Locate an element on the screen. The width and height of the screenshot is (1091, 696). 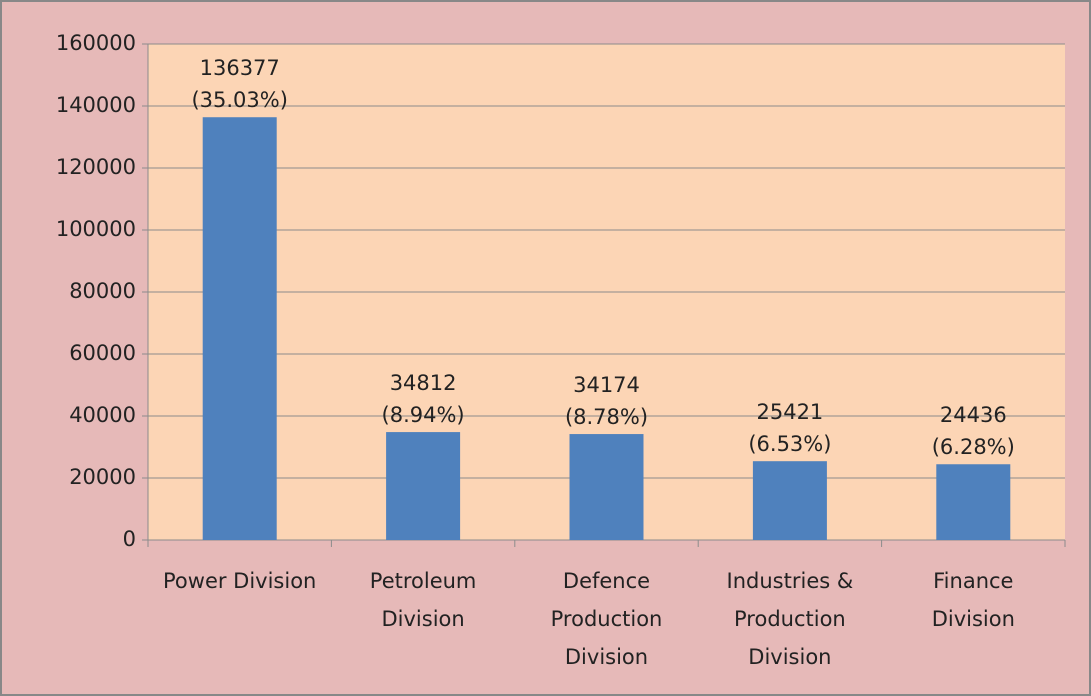
y-tick-label: 140000 is located at coordinates (96, 105).